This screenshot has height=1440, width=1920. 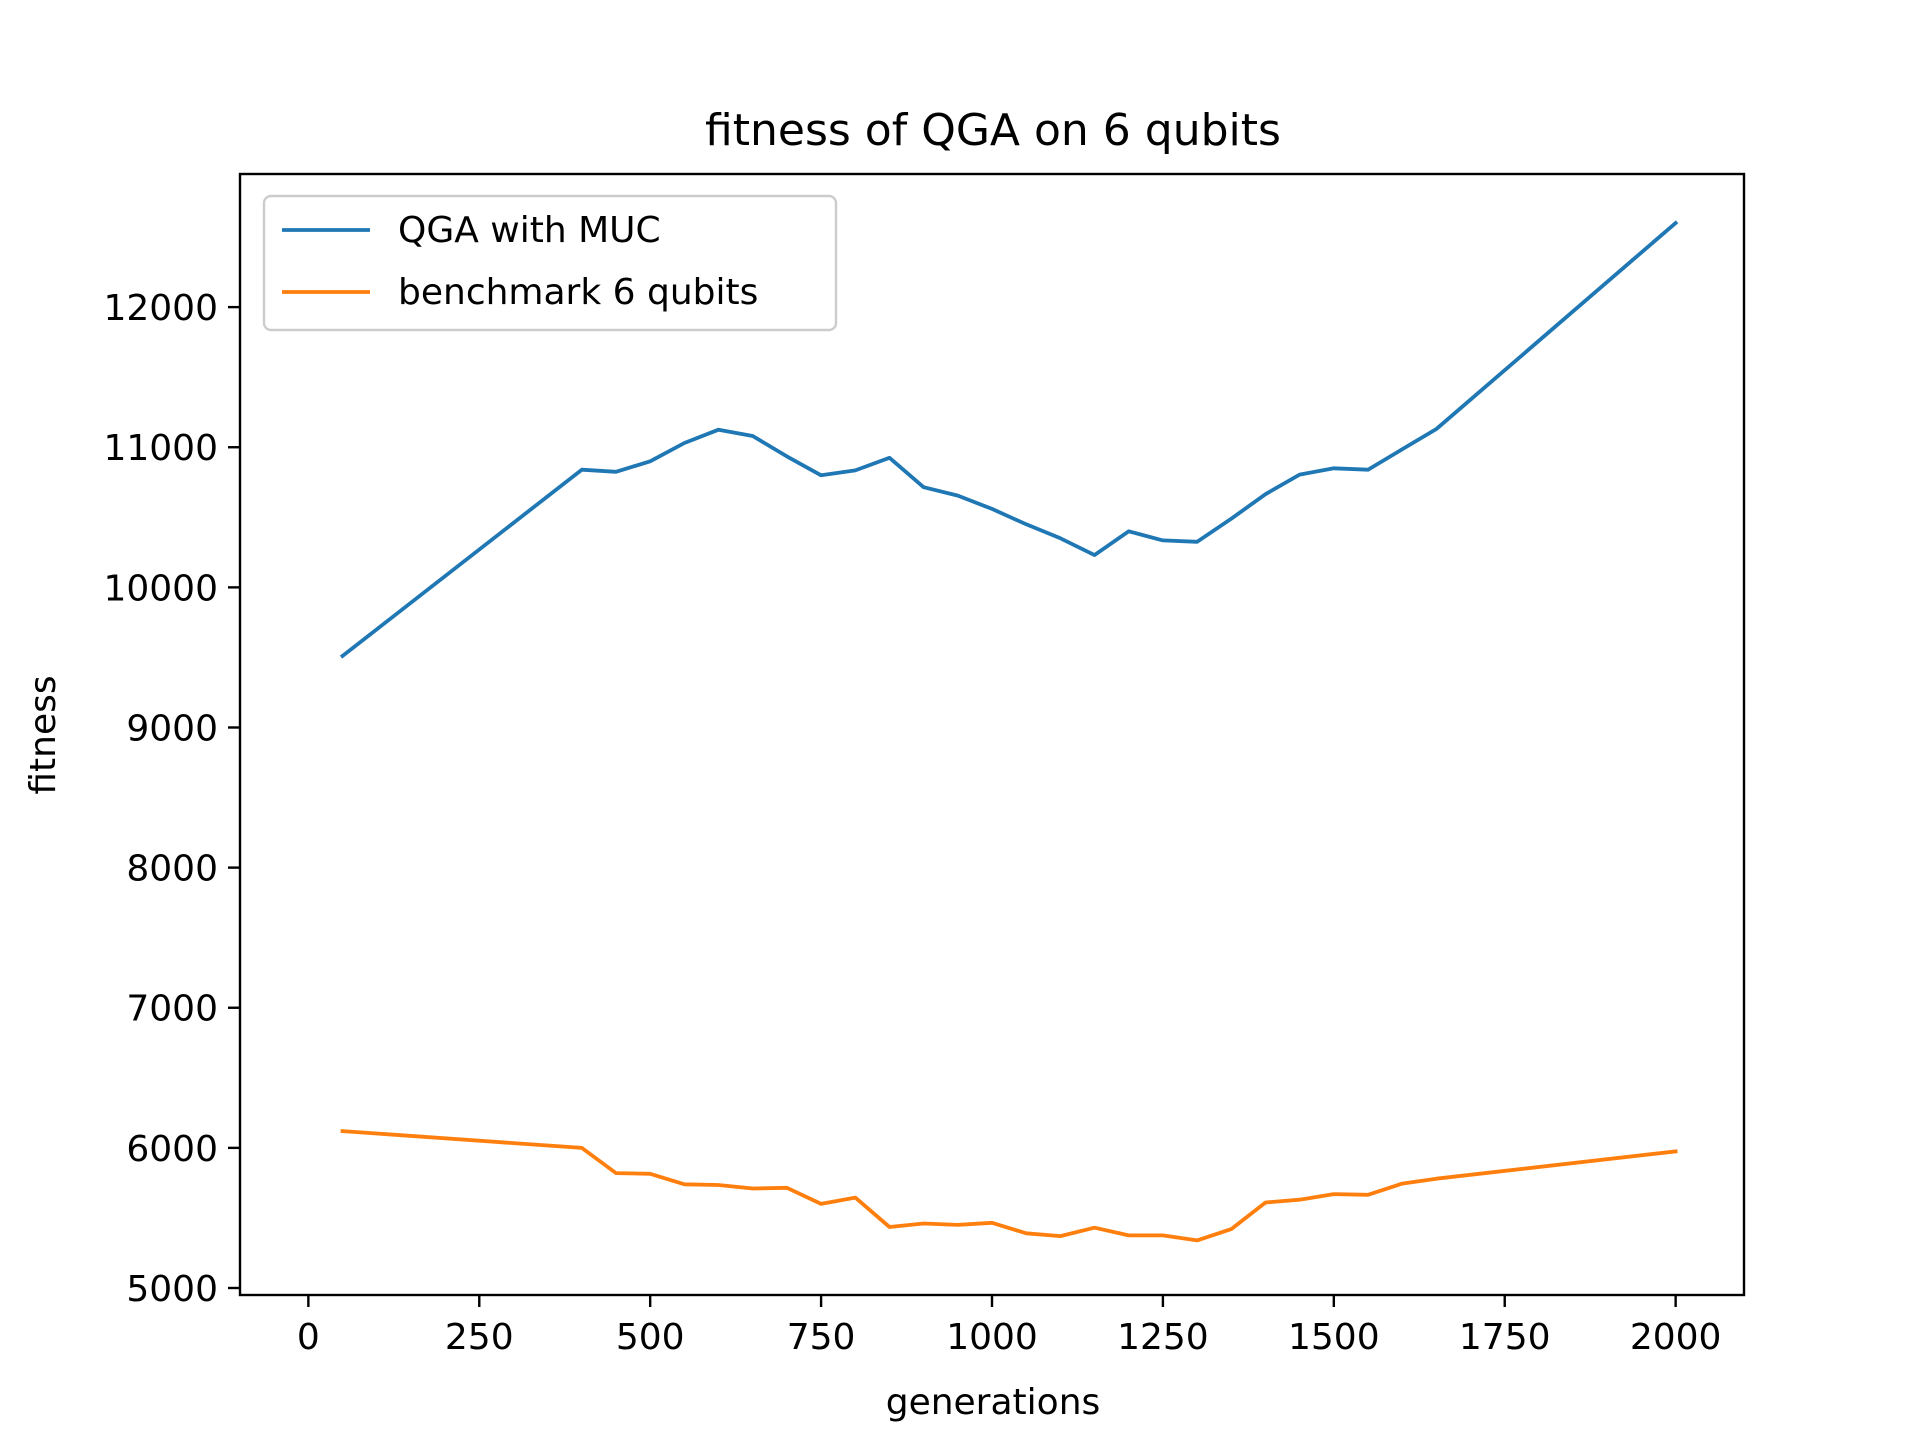 What do you see at coordinates (160, 588) in the screenshot?
I see `y-tick-label: 10000` at bounding box center [160, 588].